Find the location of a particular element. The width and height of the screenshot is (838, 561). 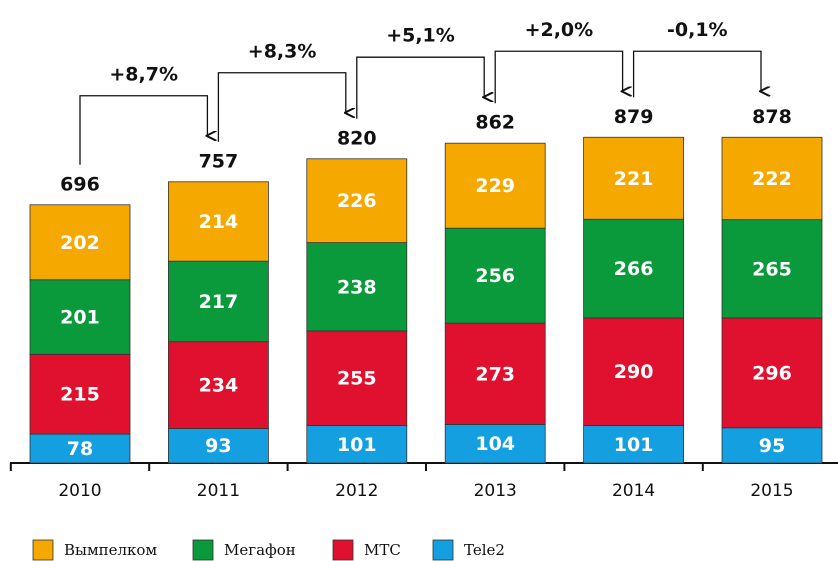

x-tick-label: 2014 is located at coordinates (633, 491).